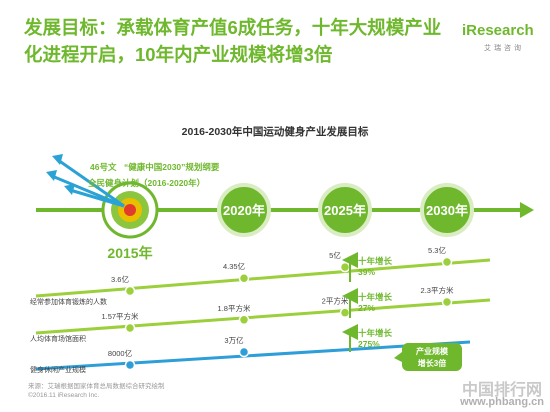 Image resolution: width=550 pixels, height=412 pixels. I want to click on series-name: 经常参加体育锻炼的人数, so click(68, 301).